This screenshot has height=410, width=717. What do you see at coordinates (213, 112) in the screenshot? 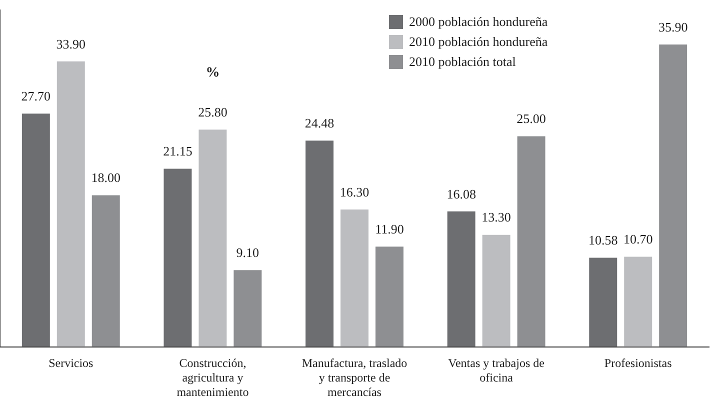
I see `data-label: 25.80` at bounding box center [213, 112].